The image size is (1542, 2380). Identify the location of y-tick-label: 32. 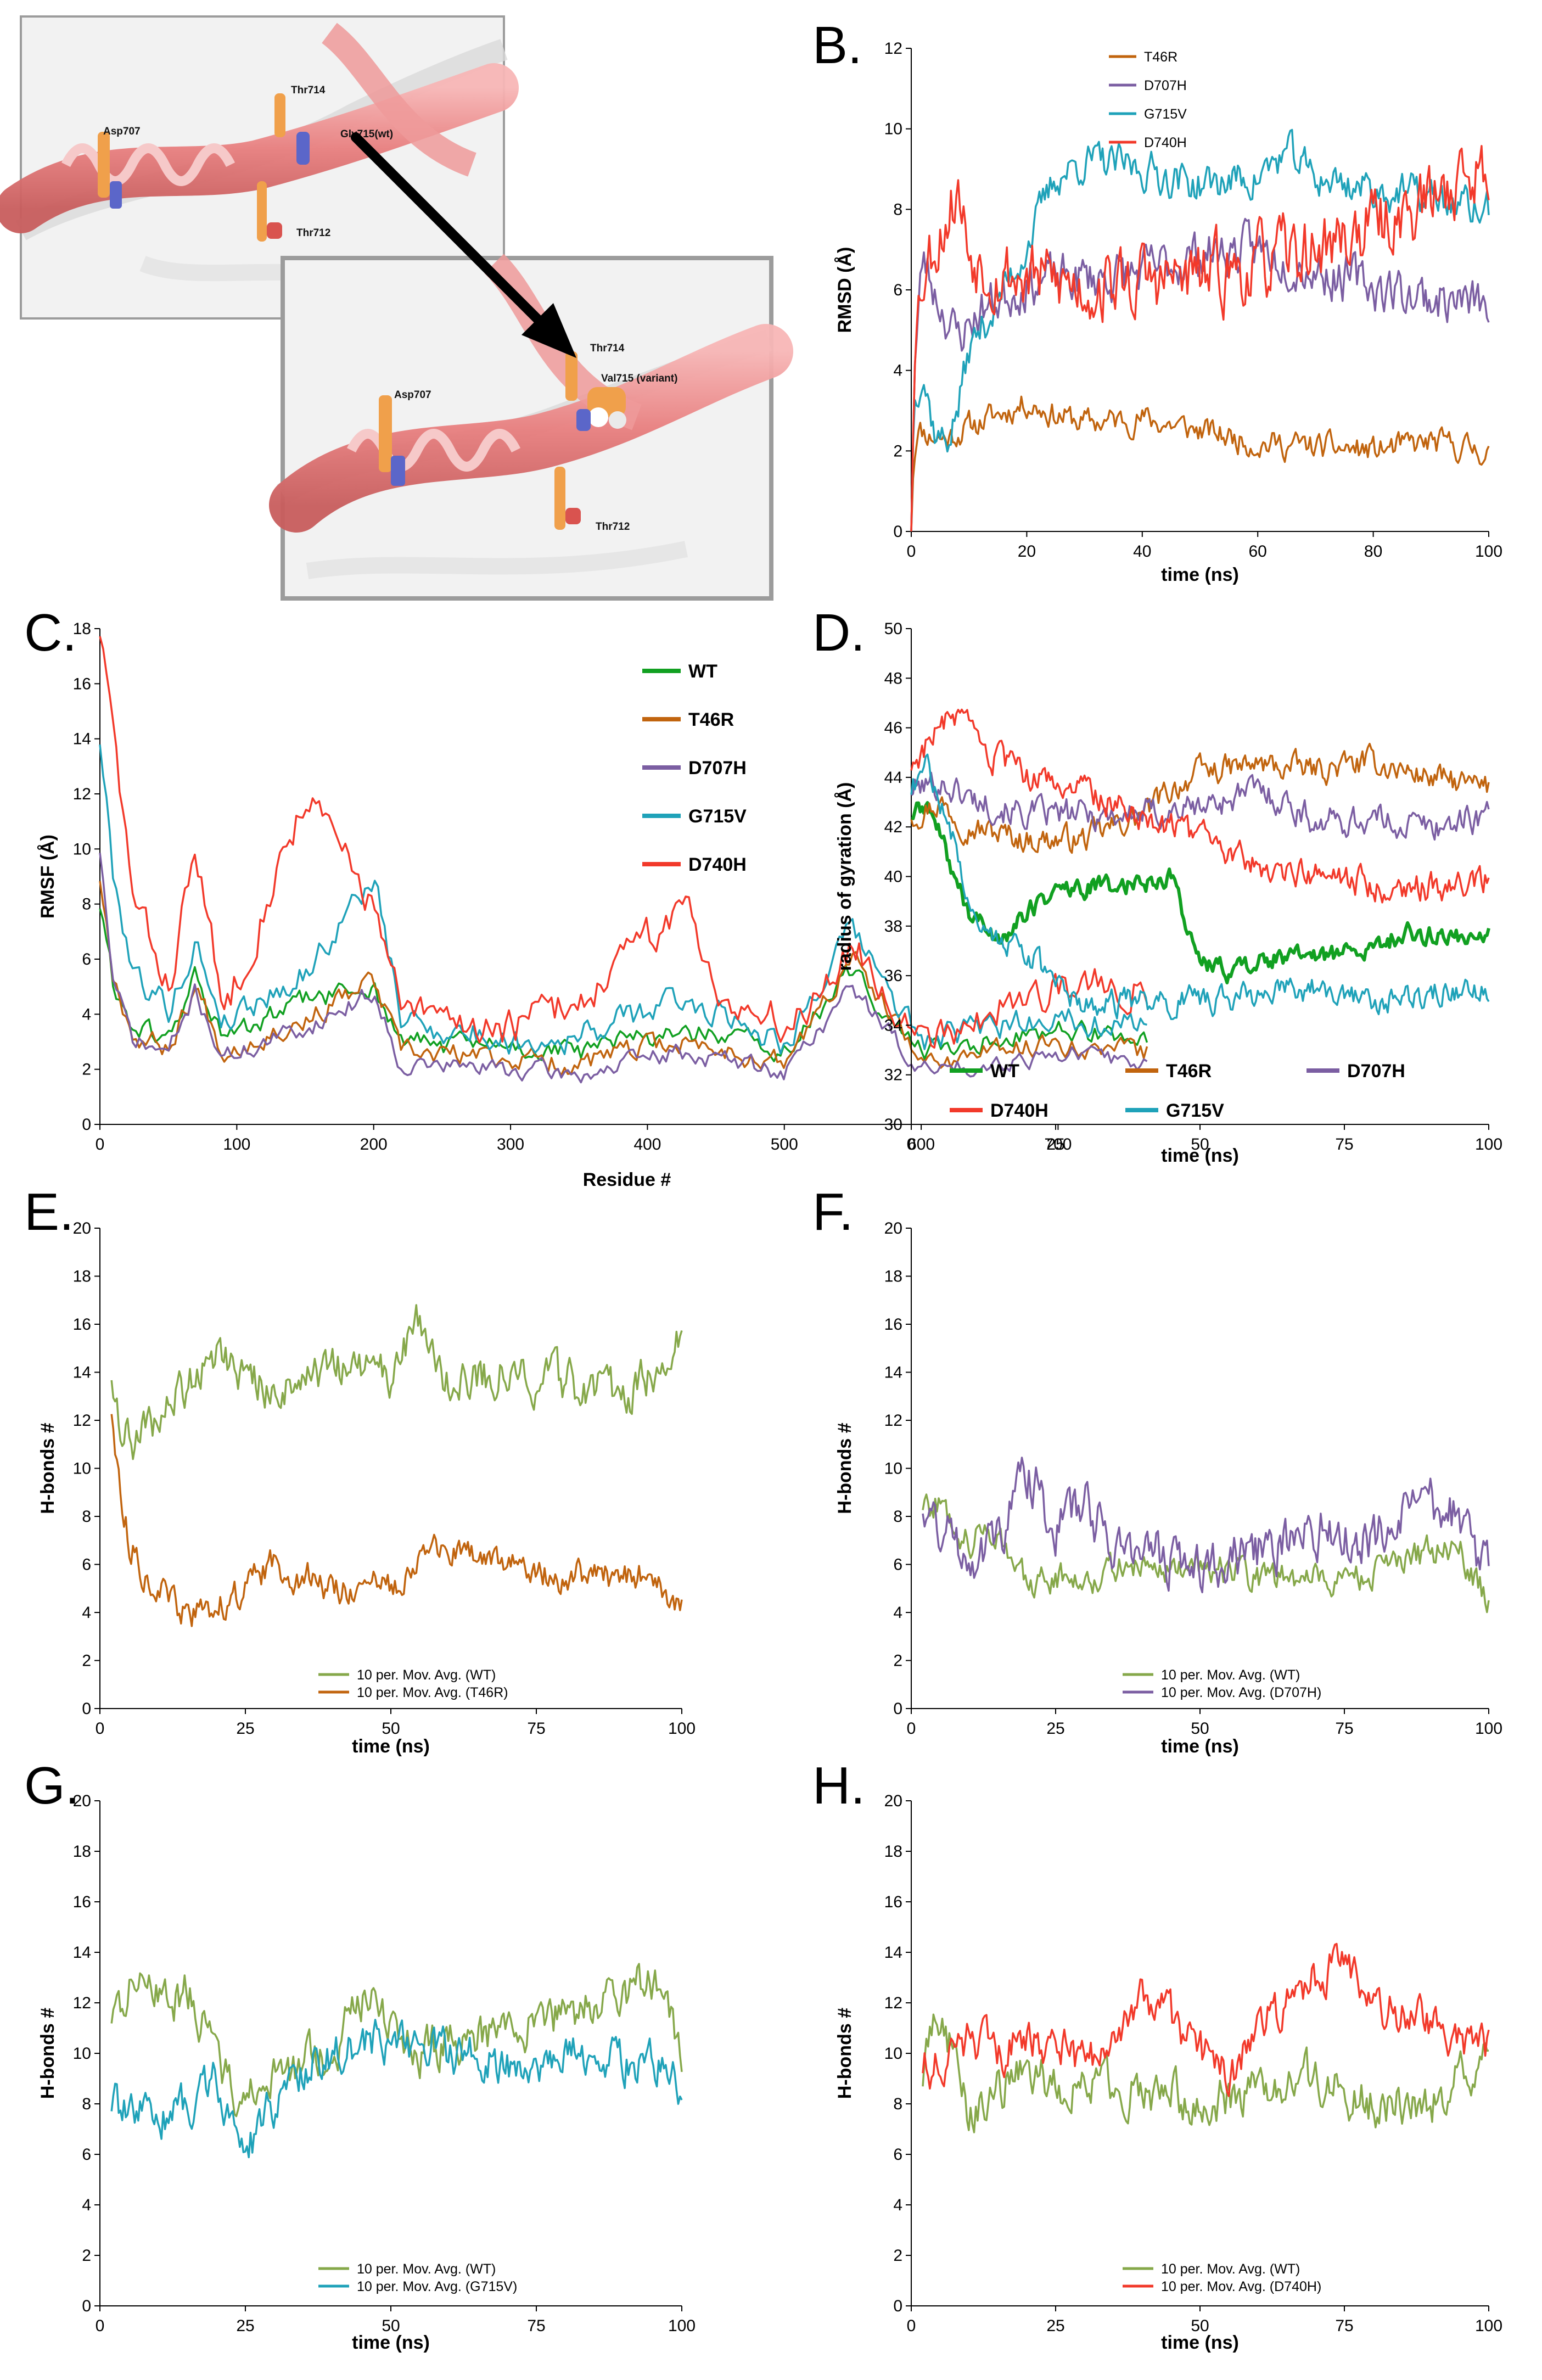
(893, 1075).